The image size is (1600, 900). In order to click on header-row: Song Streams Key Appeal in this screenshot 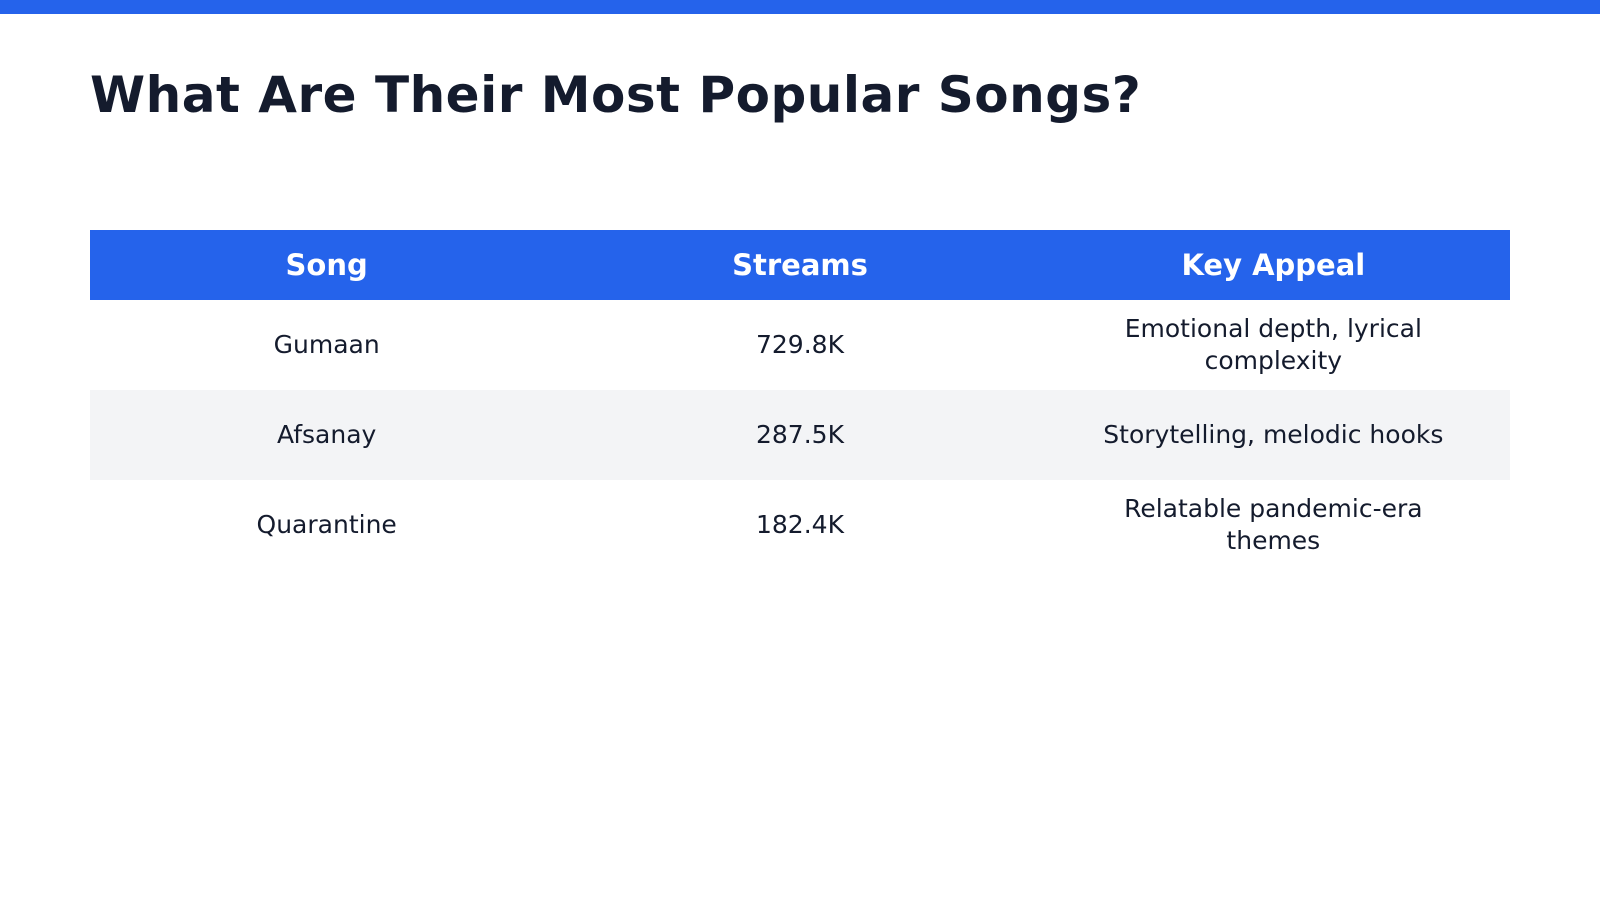, I will do `click(800, 265)`.